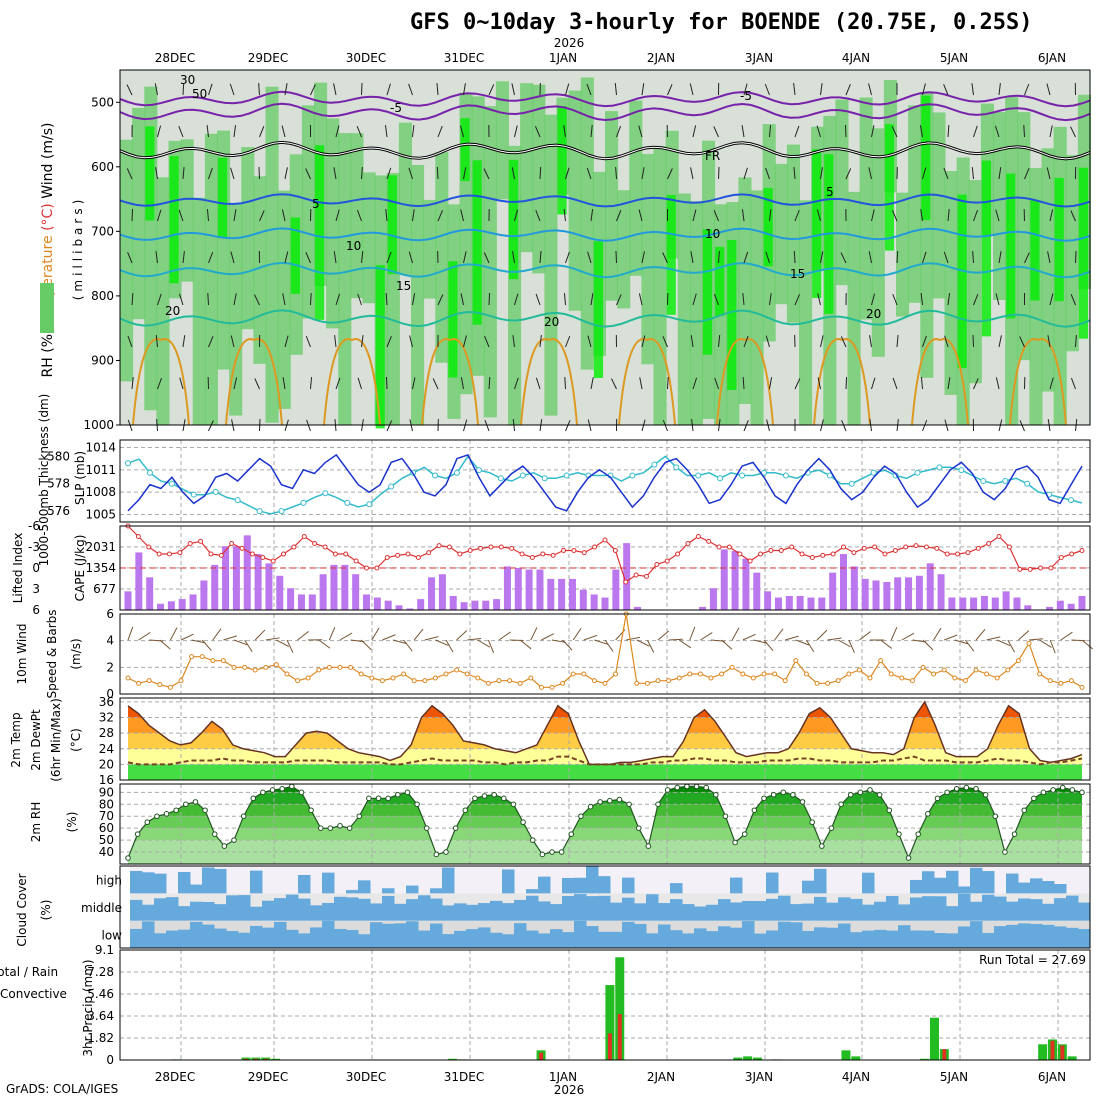  Describe the element at coordinates (605, 824) in the screenshot. I see `rh-frame` at that location.